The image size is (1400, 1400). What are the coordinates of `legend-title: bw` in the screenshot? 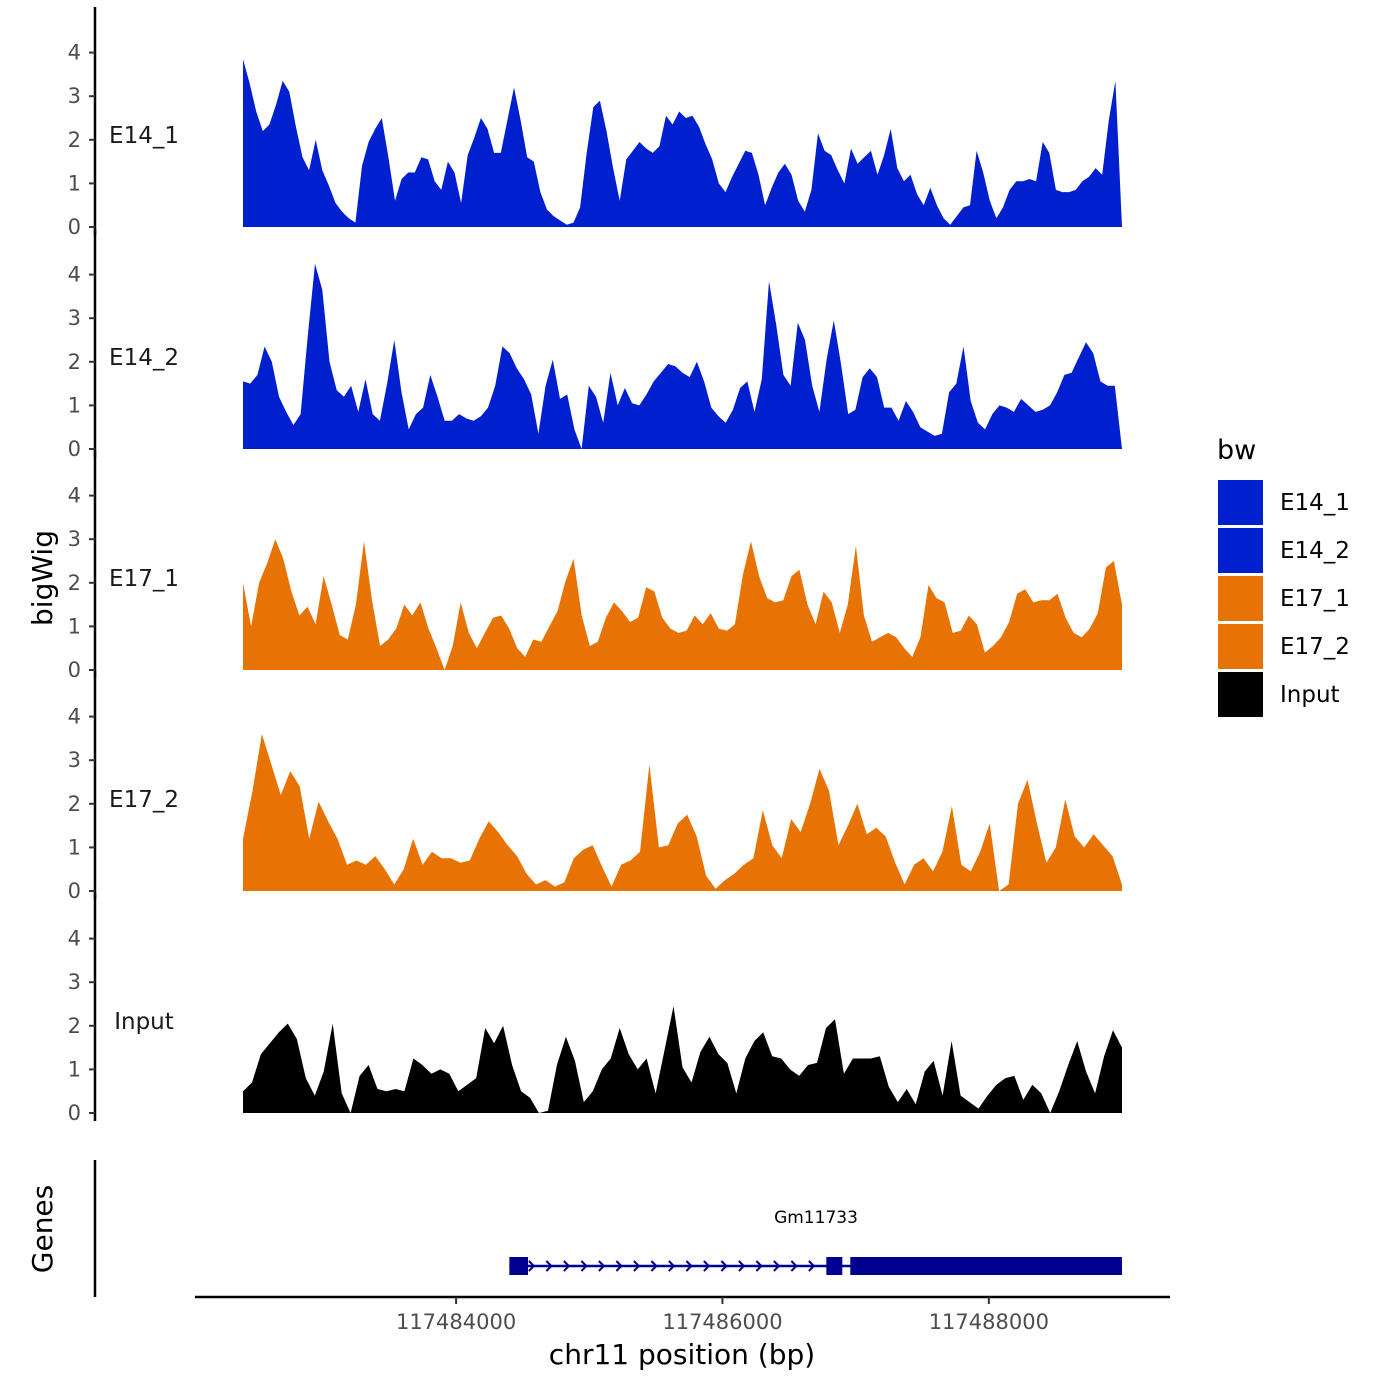 It's located at (1236, 450).